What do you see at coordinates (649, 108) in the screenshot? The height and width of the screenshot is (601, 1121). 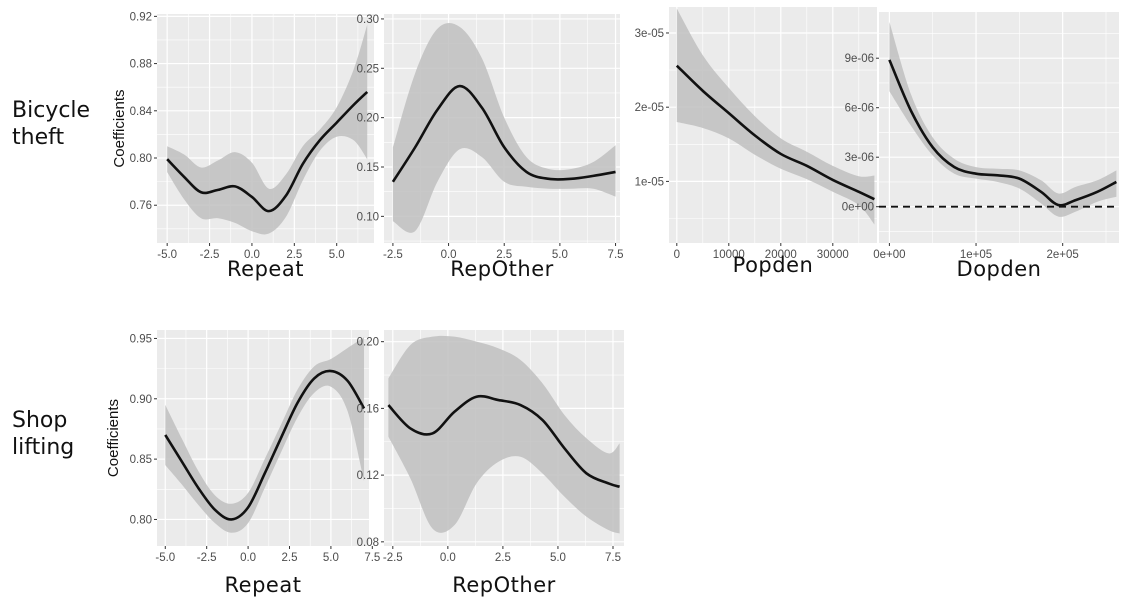 I see `y-tick-label: 2e-05` at bounding box center [649, 108].